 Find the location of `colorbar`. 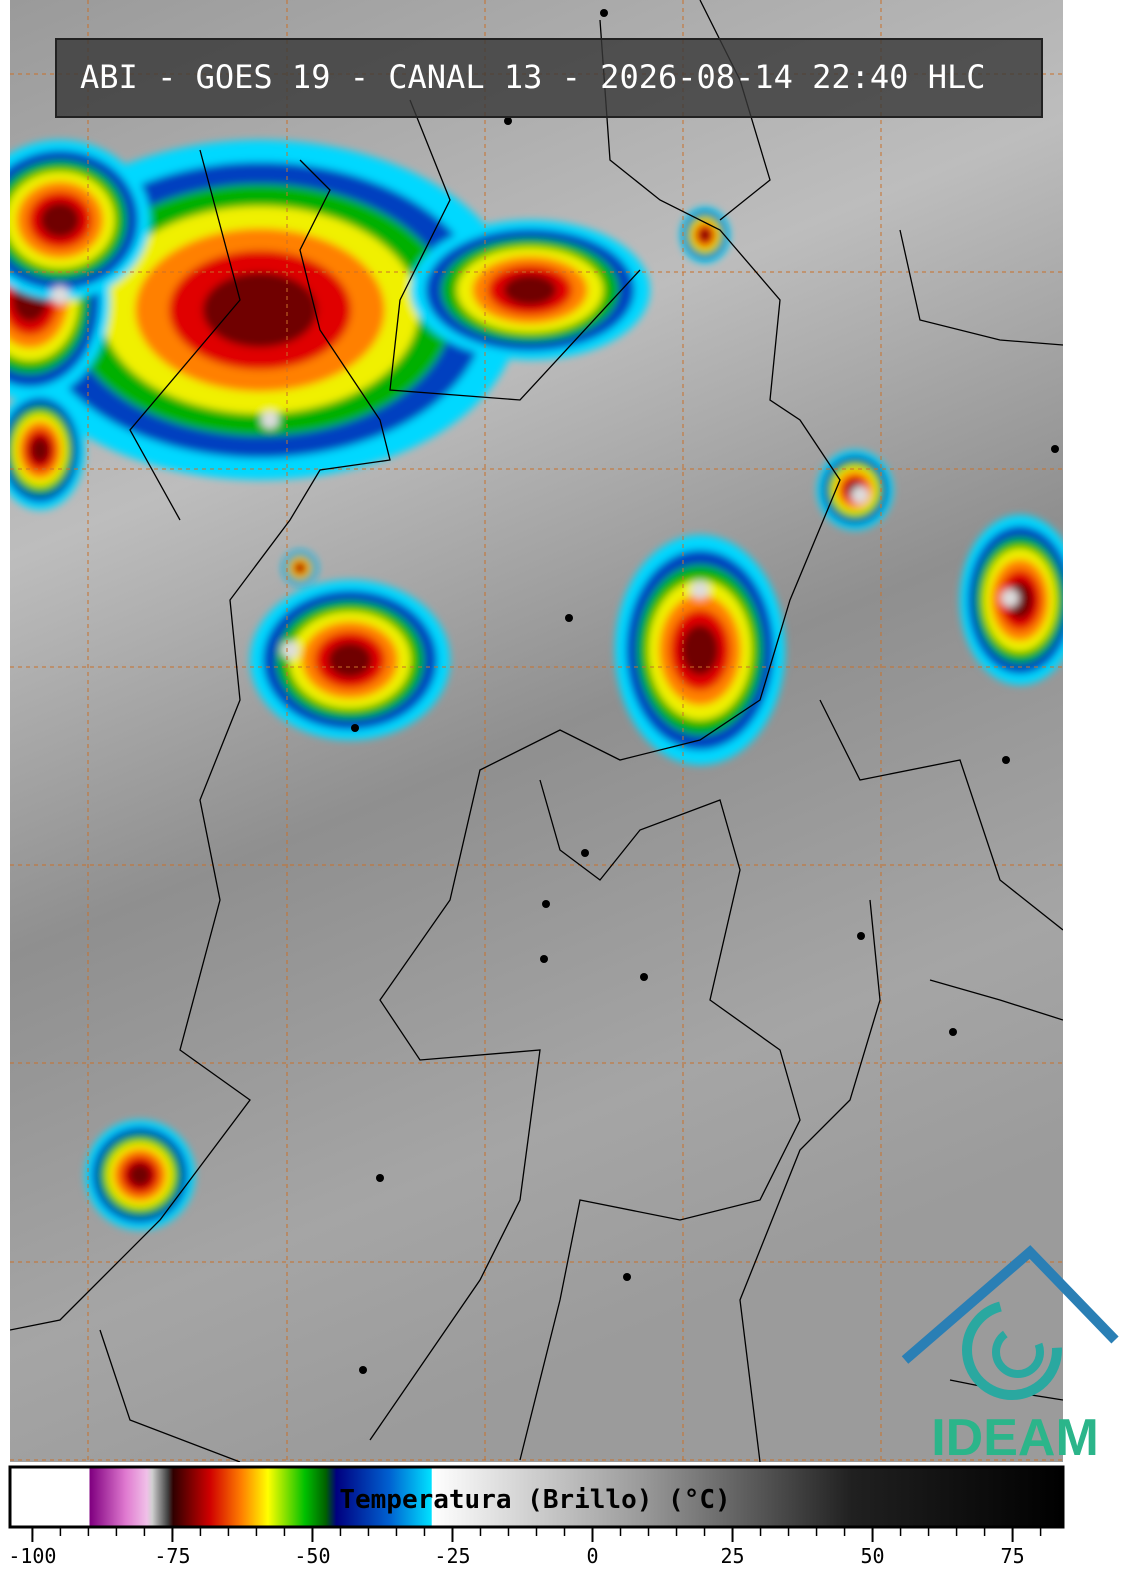

colorbar is located at coordinates (536, 1497).